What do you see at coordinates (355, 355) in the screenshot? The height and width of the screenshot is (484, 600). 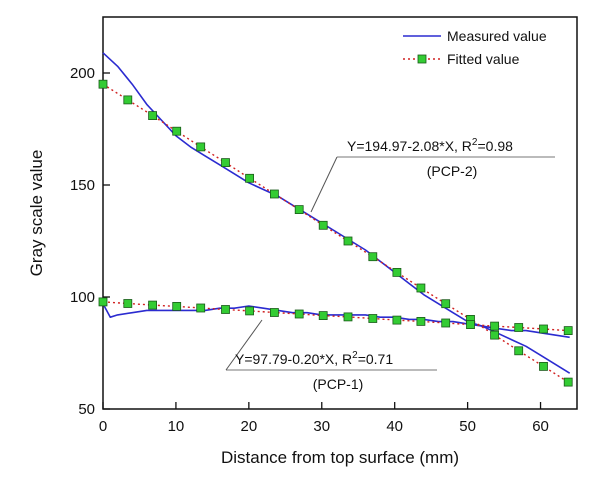 I see `annotation-pcp1-eq-sup: 2` at bounding box center [355, 355].